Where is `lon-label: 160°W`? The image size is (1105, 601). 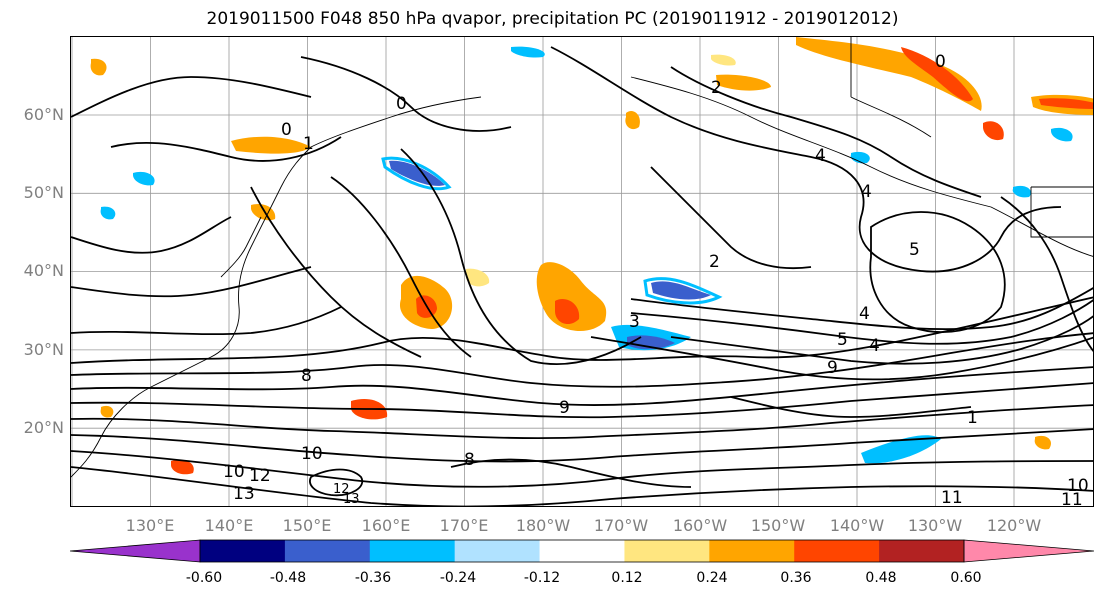 lon-label: 160°W is located at coordinates (700, 525).